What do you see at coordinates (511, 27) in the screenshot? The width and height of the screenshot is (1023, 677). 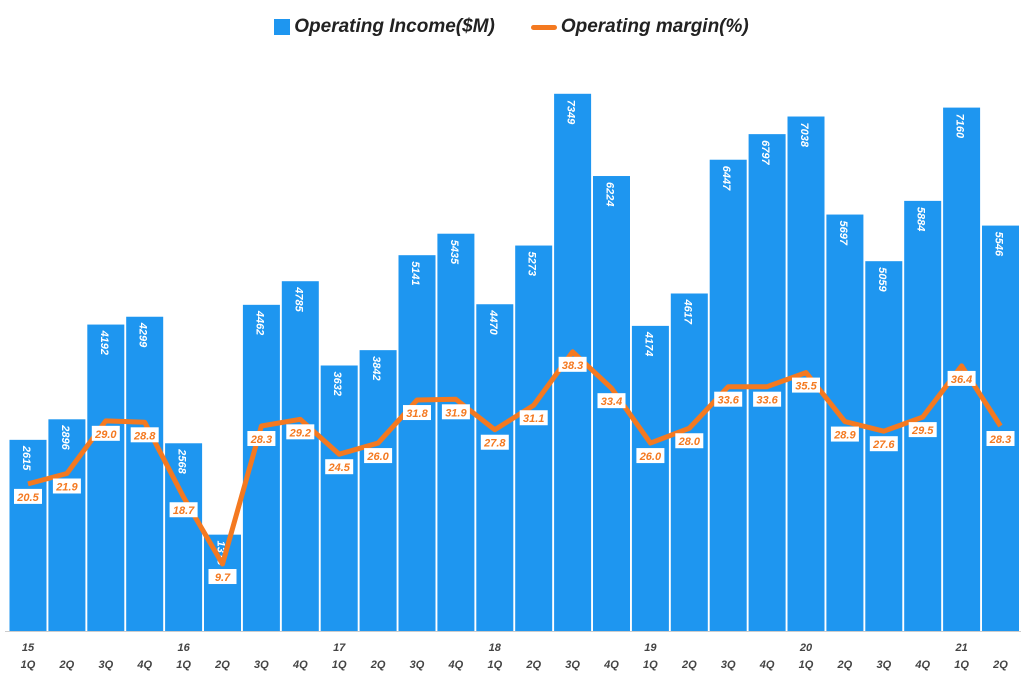 I see `legend: Operating Income($M) Operating margin(%)` at bounding box center [511, 27].